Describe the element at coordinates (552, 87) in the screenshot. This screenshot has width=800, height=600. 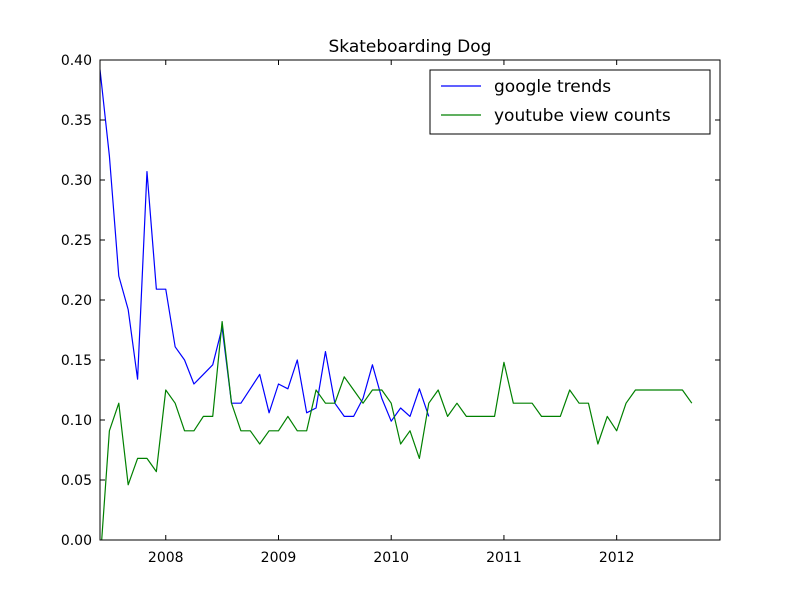
I see `legend-label-google-trends: google trends` at that location.